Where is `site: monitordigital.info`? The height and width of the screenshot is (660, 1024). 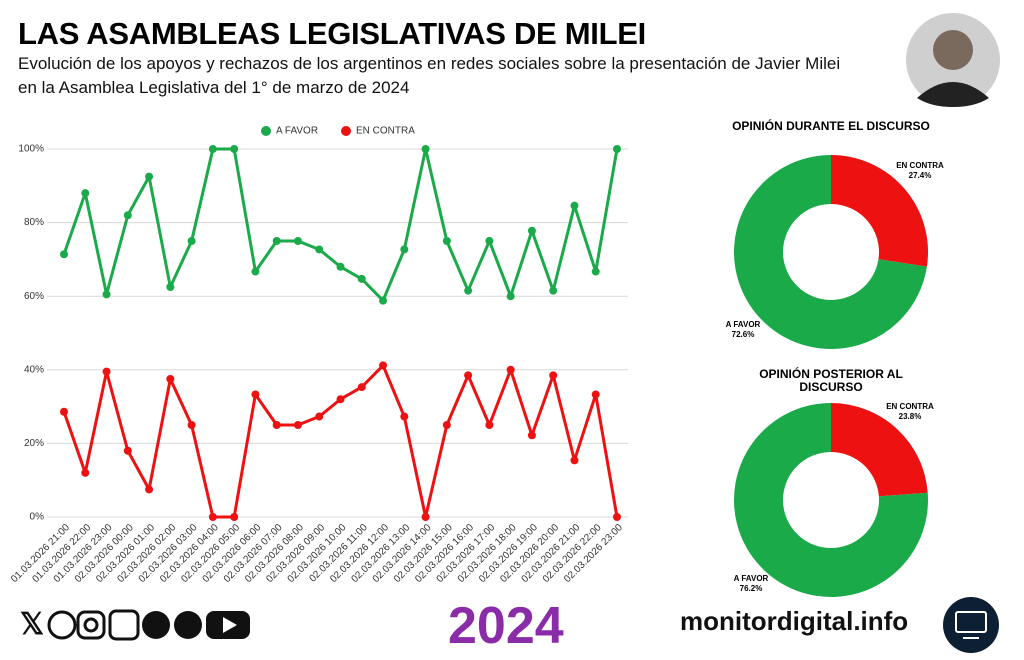 site: monitordigital.info is located at coordinates (794, 621).